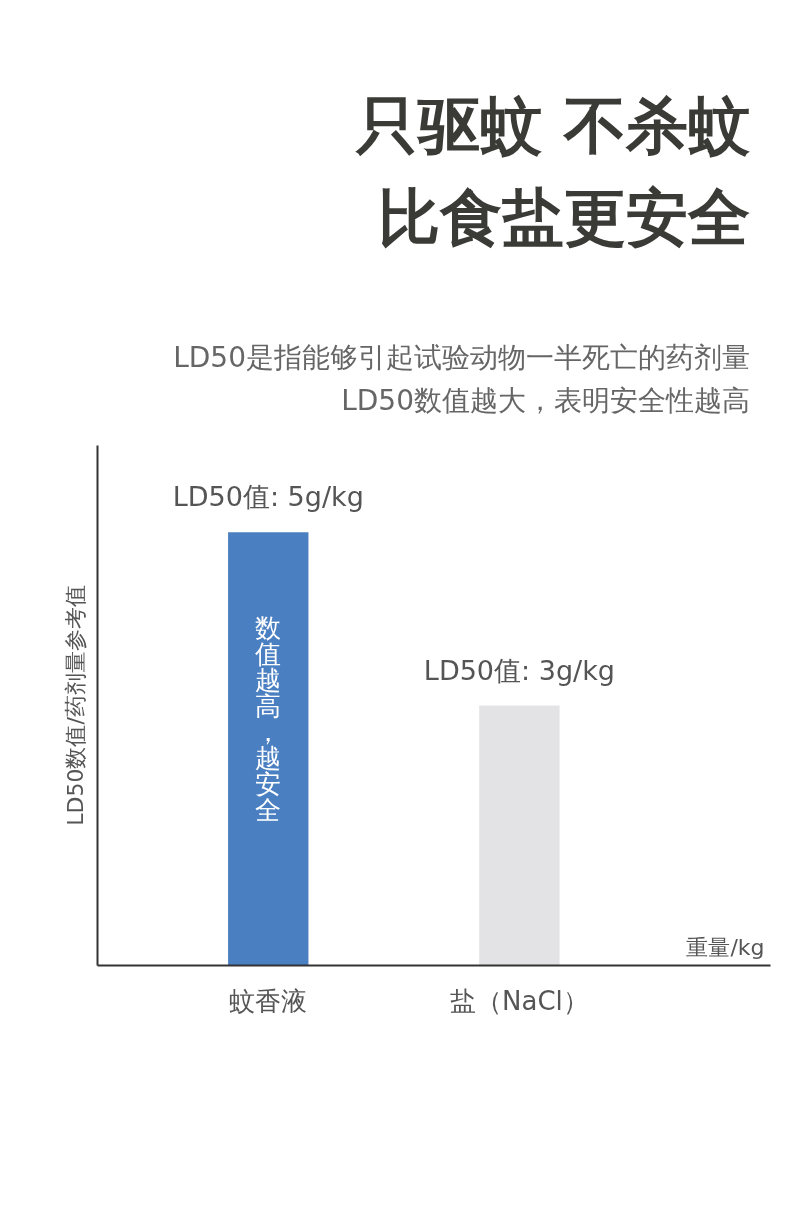 The height and width of the screenshot is (1219, 790). Describe the element at coordinates (268, 1000) in the screenshot. I see `x-tick-label: 蚊香液` at that location.